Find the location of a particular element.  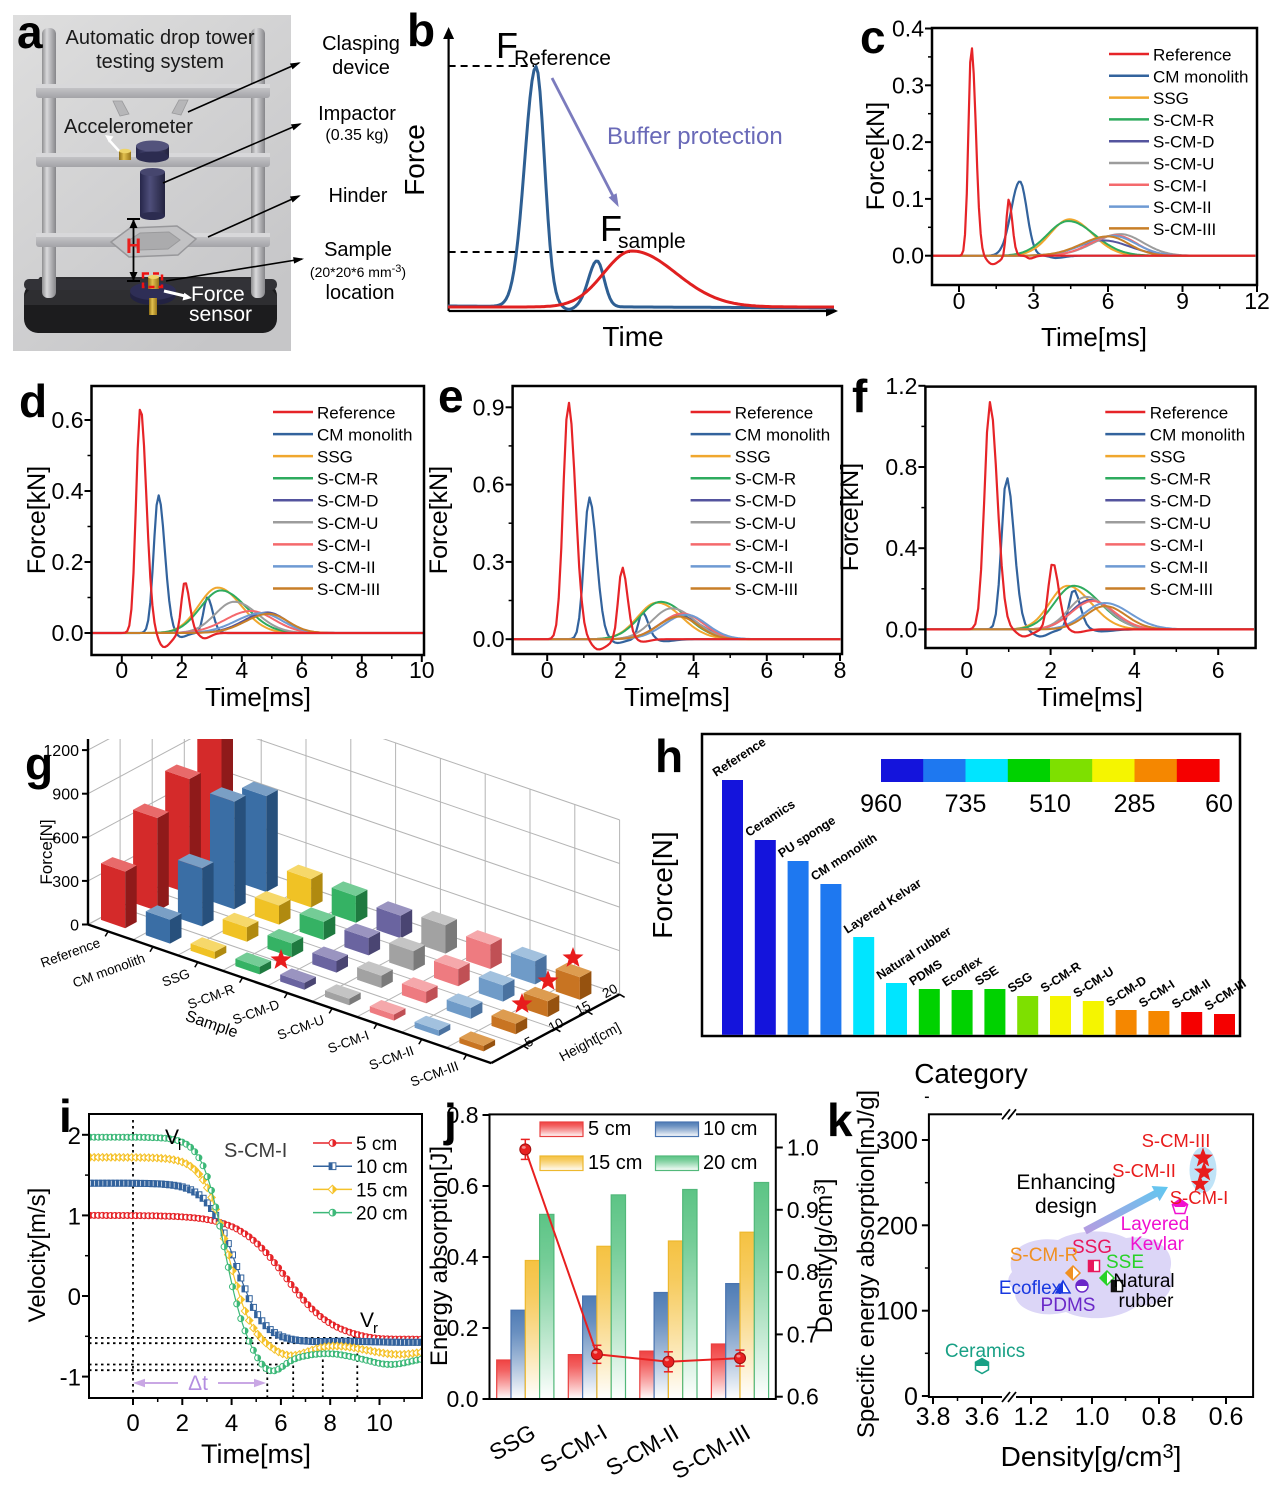

svg-text: Force[N] is located at coordinates (46, 851).